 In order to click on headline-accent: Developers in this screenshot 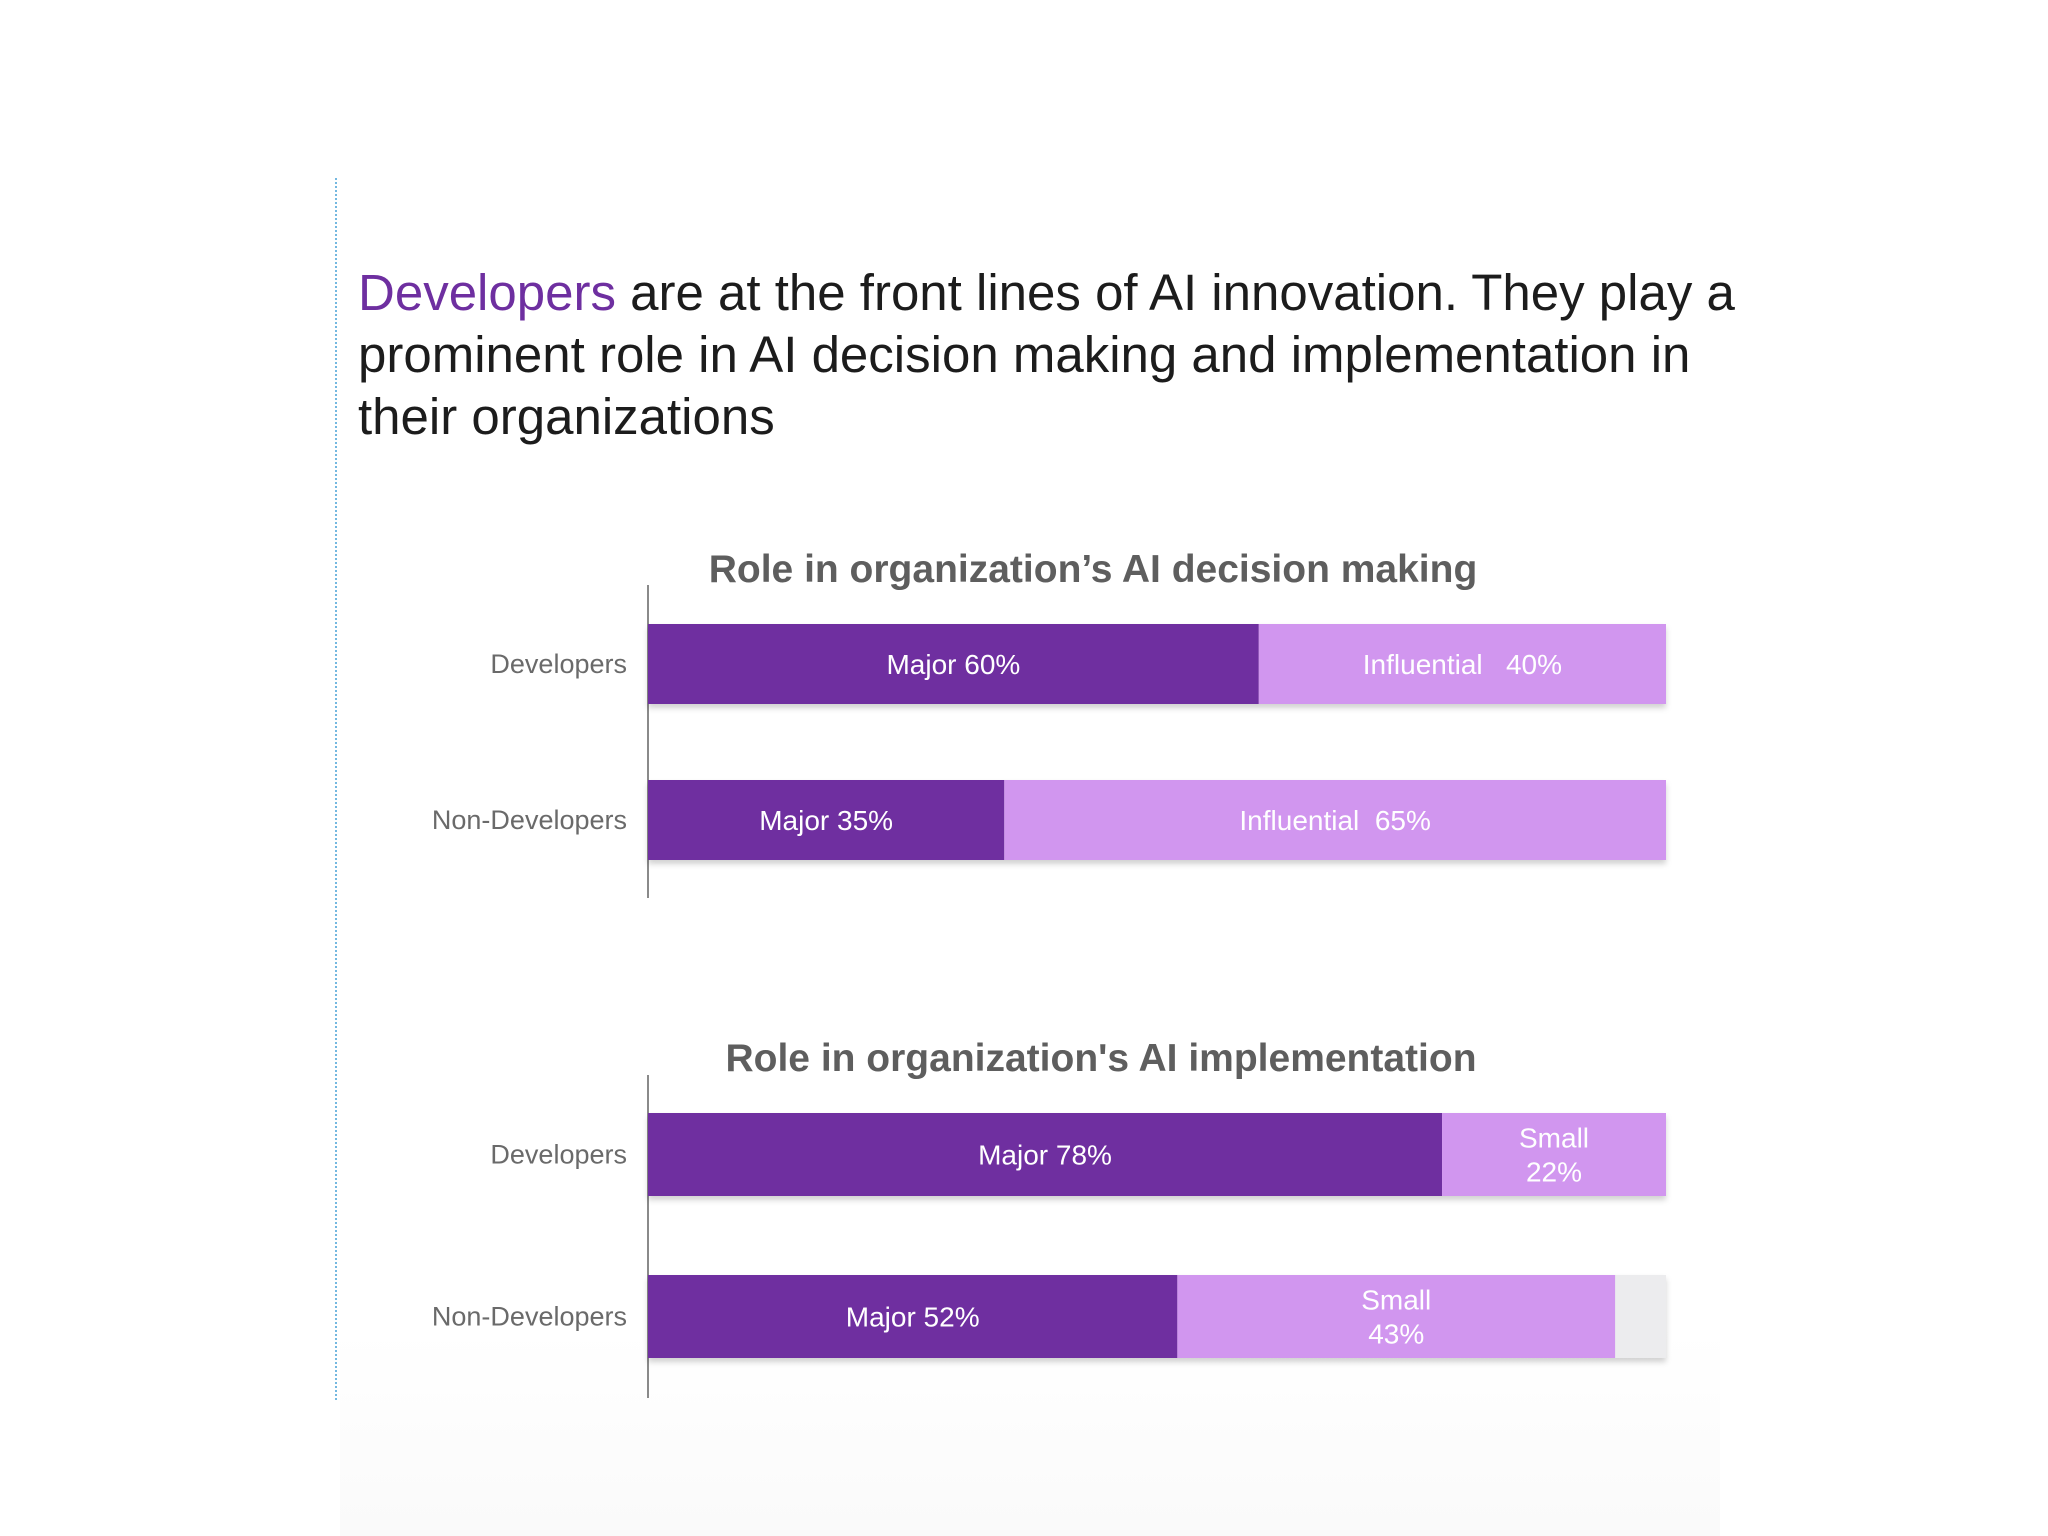, I will do `click(487, 292)`.